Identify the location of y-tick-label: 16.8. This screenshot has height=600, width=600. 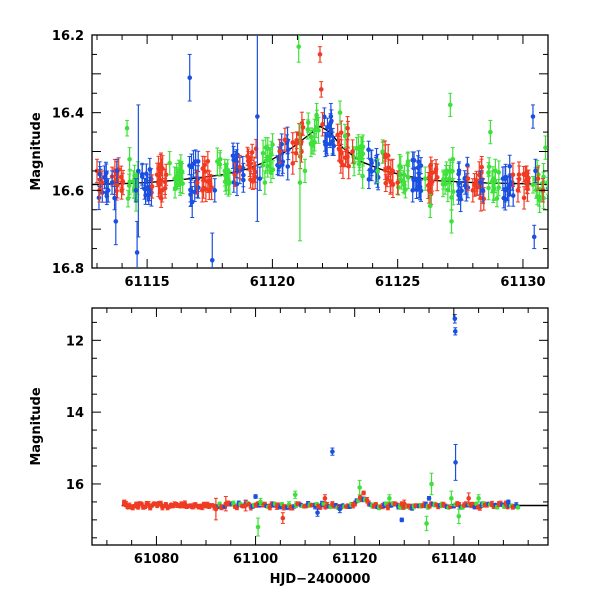
(68, 269).